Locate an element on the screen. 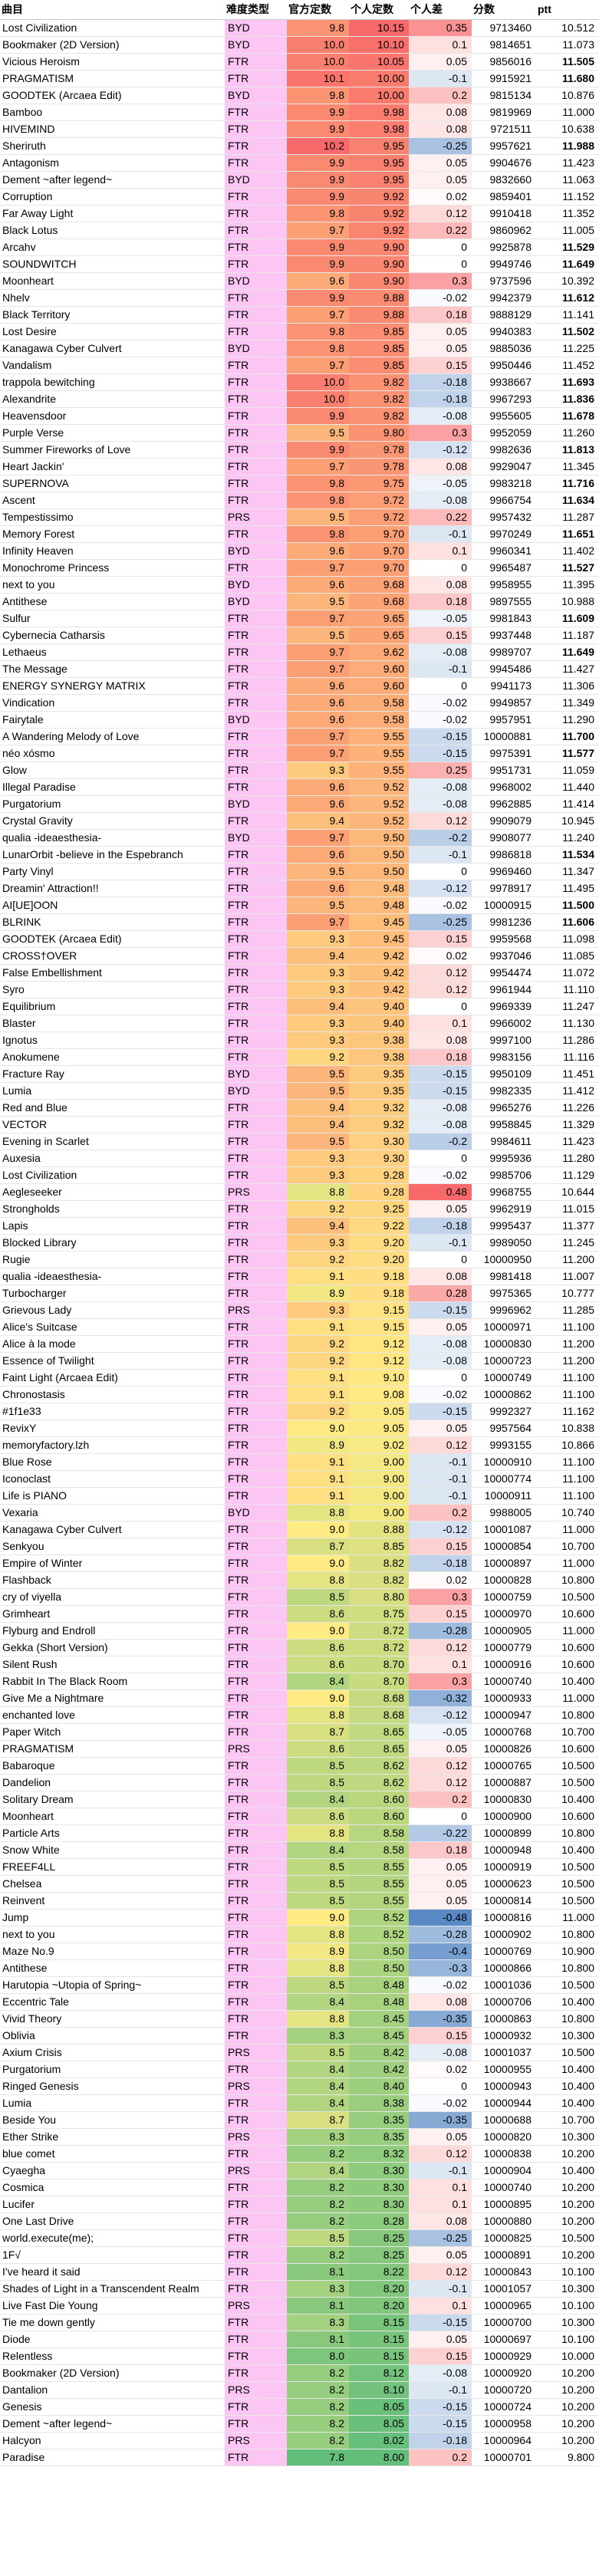 The width and height of the screenshot is (599, 2576). cell-personal: 9.15 is located at coordinates (379, 1310).